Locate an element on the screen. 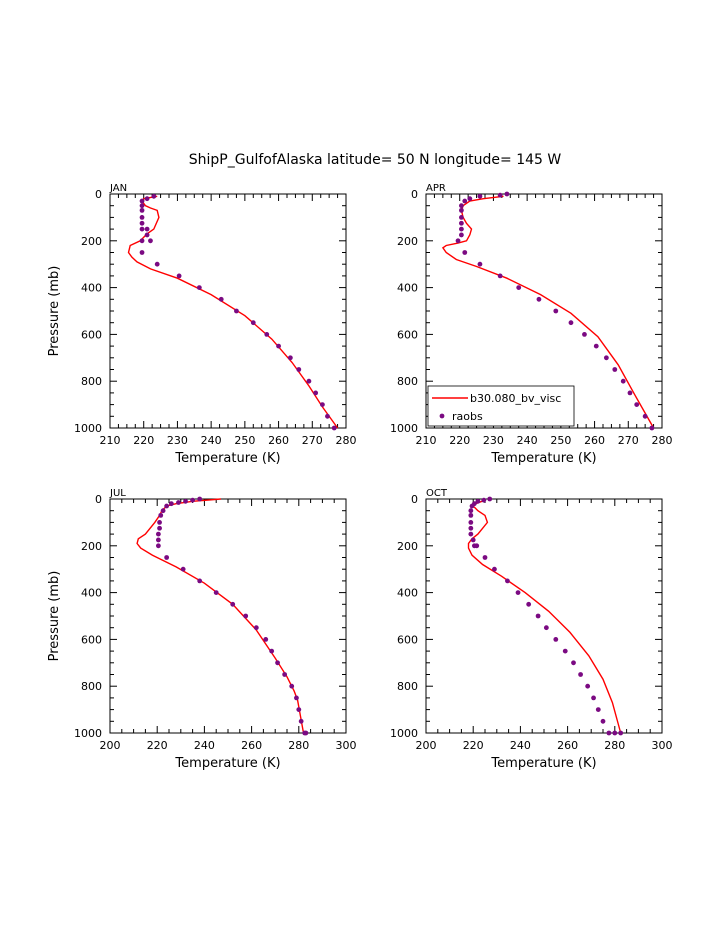  y-tick-label-apr: 0 is located at coordinates (414, 194).